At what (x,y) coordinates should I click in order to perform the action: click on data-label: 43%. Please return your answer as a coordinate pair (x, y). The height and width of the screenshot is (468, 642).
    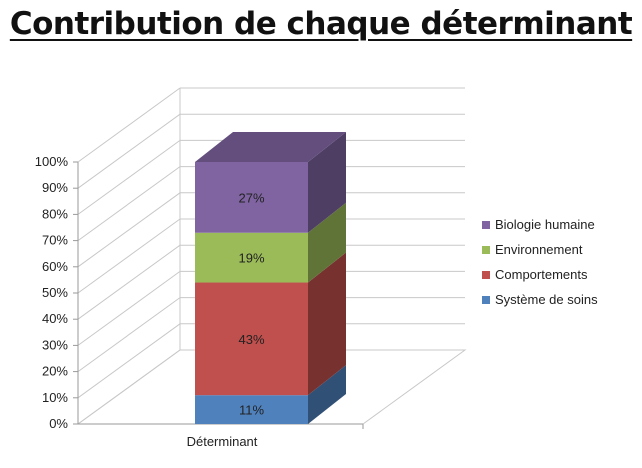
    Looking at the image, I should click on (251, 339).